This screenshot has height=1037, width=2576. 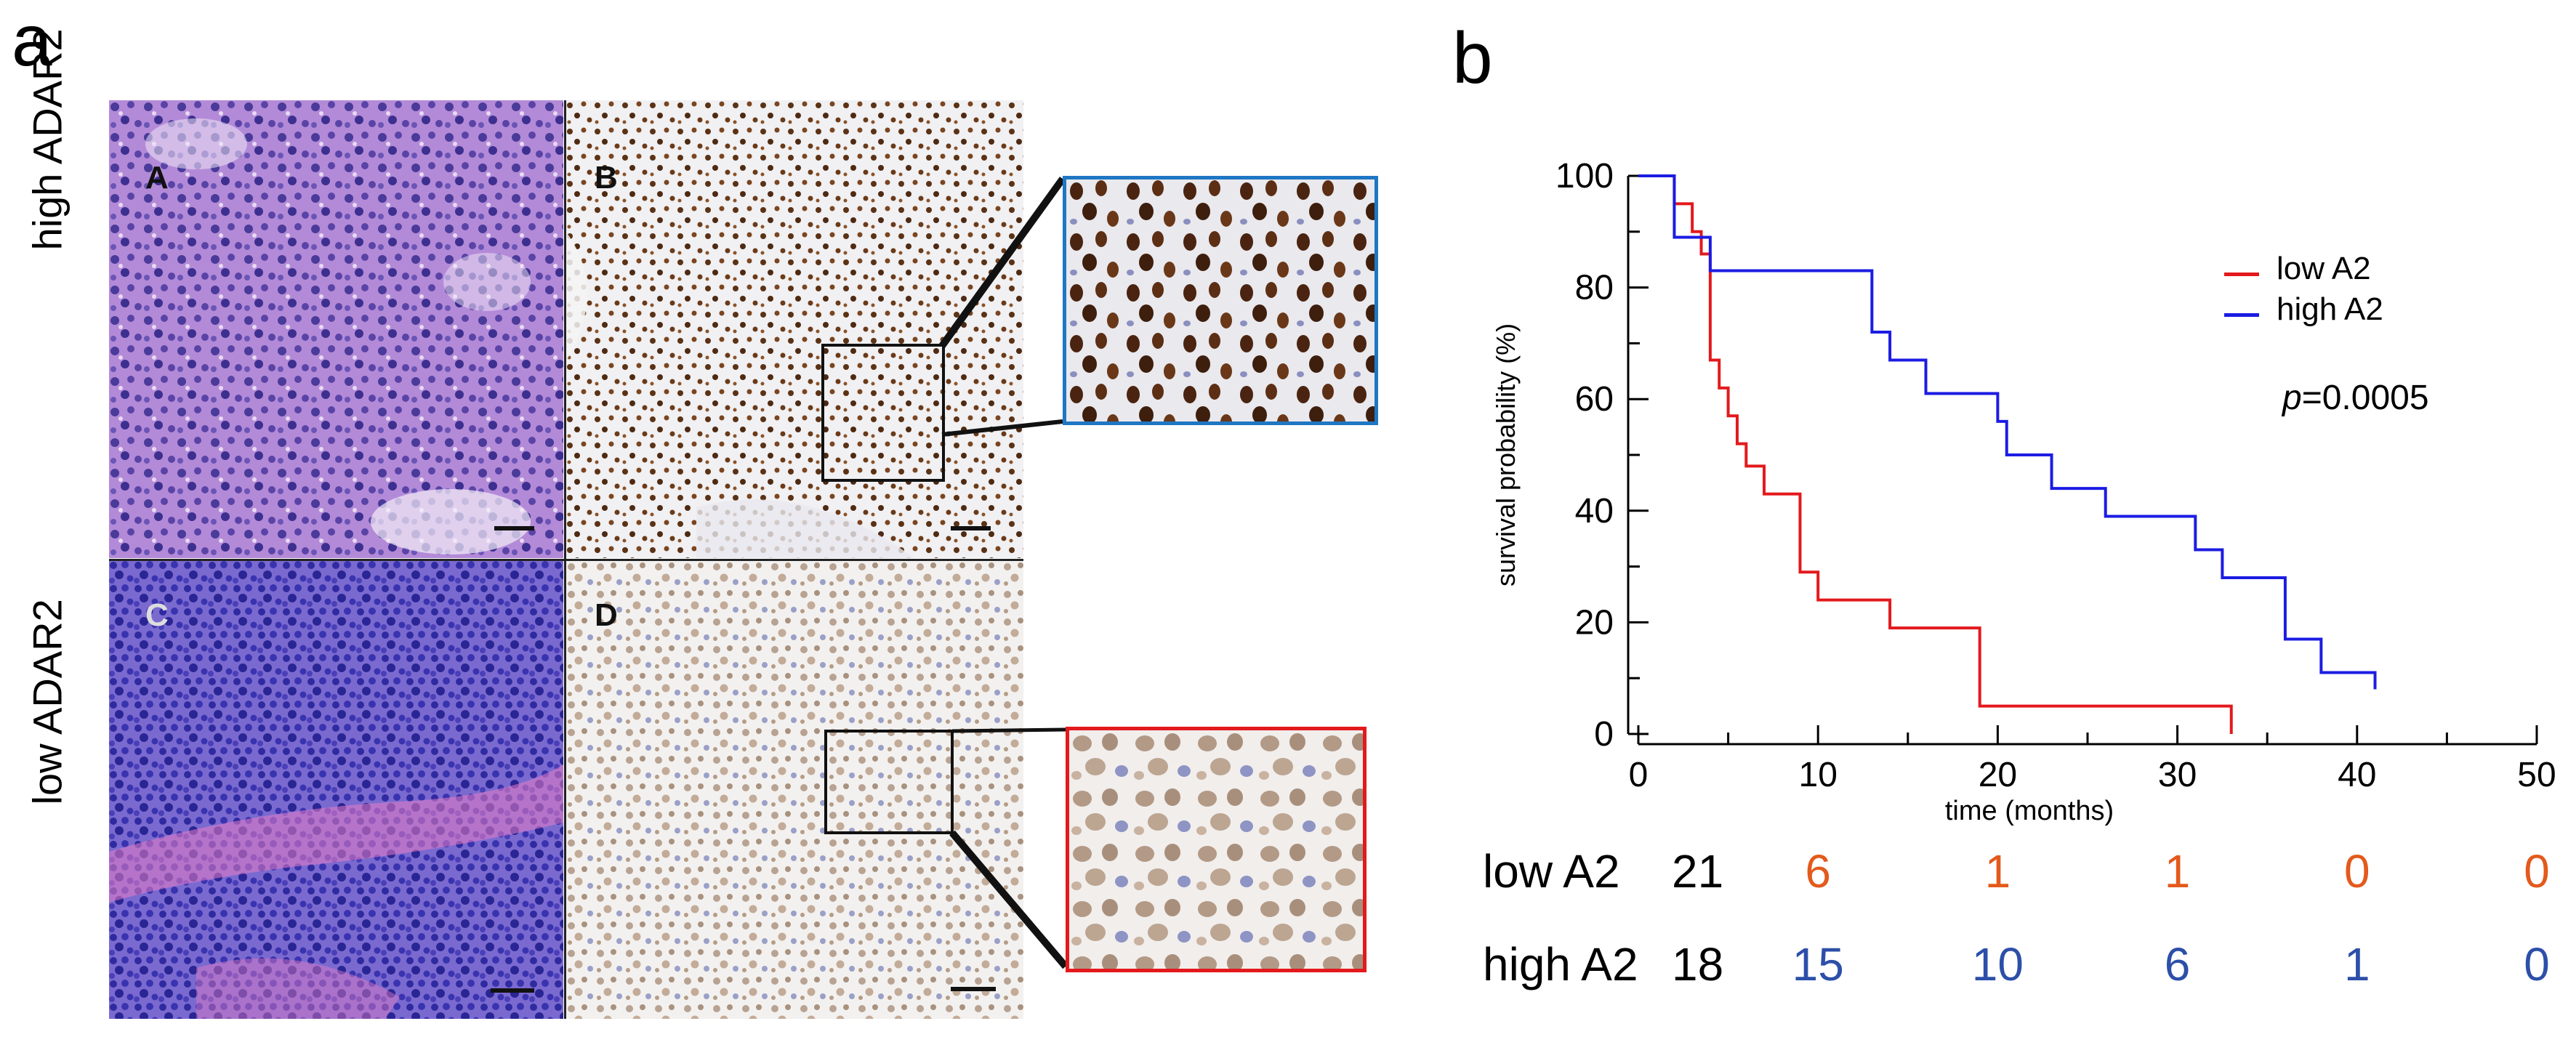 What do you see at coordinates (1594, 399) in the screenshot?
I see `y-tick-label: 60` at bounding box center [1594, 399].